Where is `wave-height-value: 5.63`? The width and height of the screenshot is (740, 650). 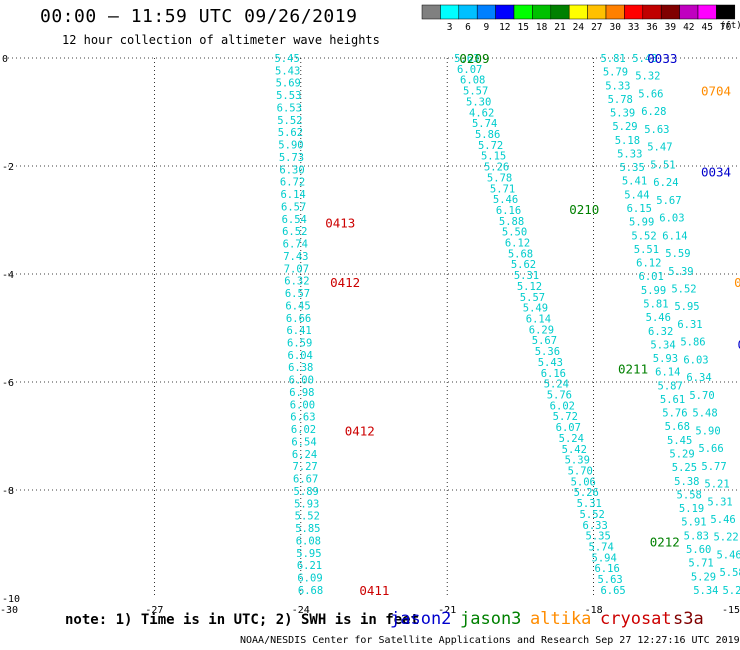 wave-height-value: 5.63 is located at coordinates (656, 130).